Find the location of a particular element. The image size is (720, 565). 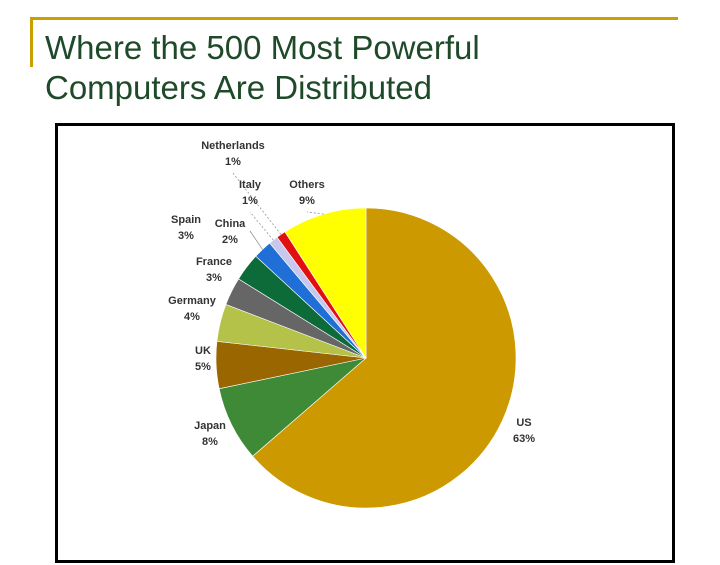

slice-label-france: France is located at coordinates (214, 262).